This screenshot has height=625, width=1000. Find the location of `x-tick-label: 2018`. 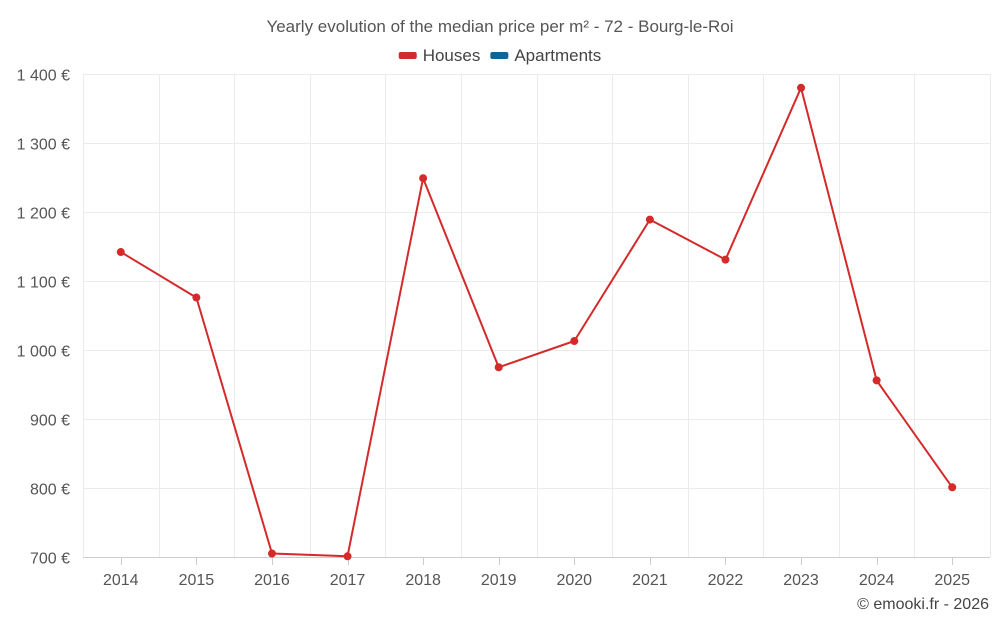

x-tick-label: 2018 is located at coordinates (423, 580).